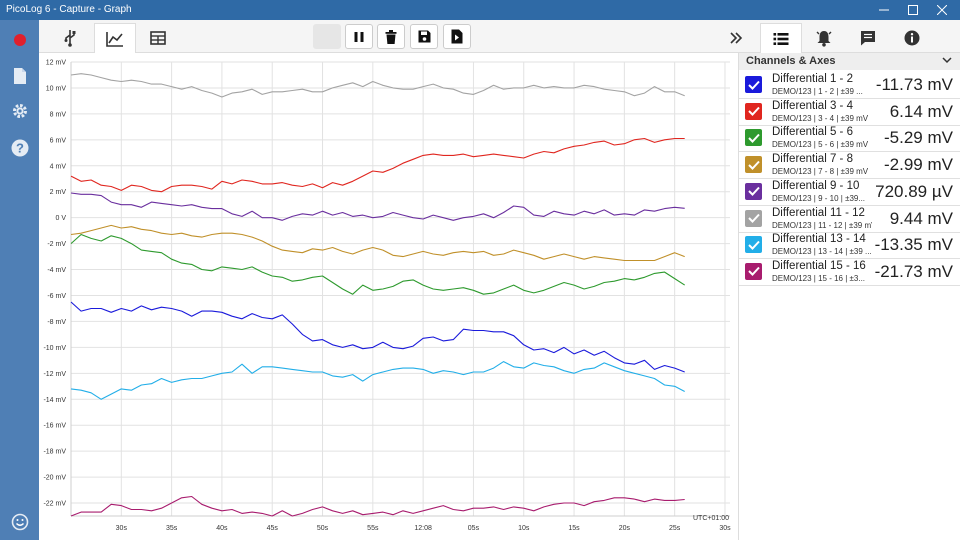  Describe the element at coordinates (54, 426) in the screenshot. I see `y-tick-label: -16 mV` at that location.